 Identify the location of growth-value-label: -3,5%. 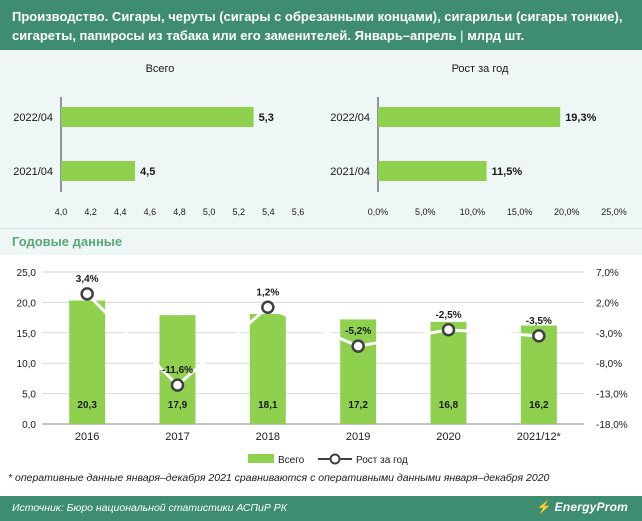
(539, 321).